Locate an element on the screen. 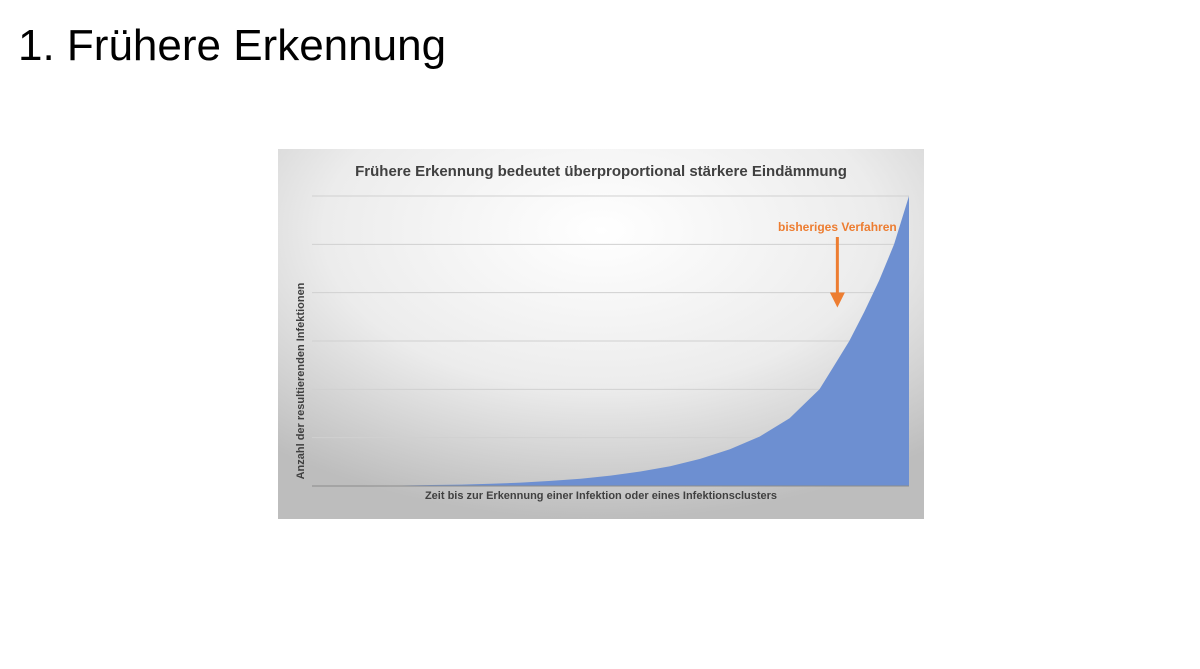  slide-title: 1. Frühere Erkennung is located at coordinates (232, 45).